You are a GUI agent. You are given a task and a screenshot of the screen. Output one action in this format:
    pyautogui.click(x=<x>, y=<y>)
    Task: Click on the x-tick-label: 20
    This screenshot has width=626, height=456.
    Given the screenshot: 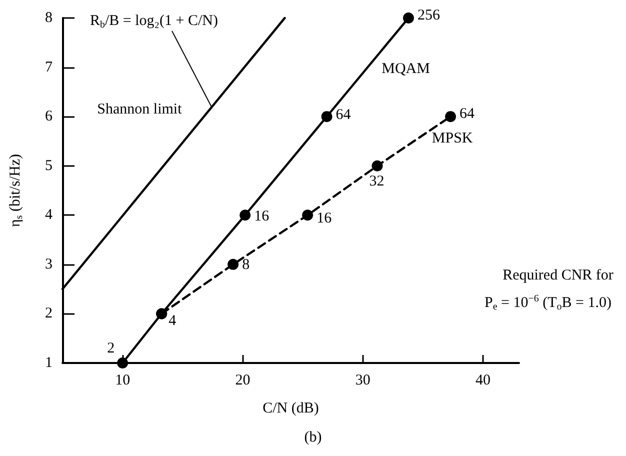 What is the action you would take?
    pyautogui.click(x=242, y=380)
    